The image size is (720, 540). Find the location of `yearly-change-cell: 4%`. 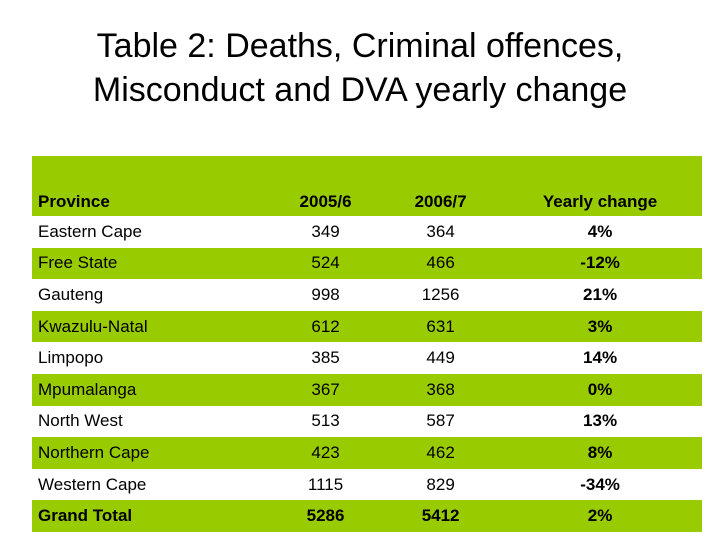

yearly-change-cell: 4% is located at coordinates (600, 231).